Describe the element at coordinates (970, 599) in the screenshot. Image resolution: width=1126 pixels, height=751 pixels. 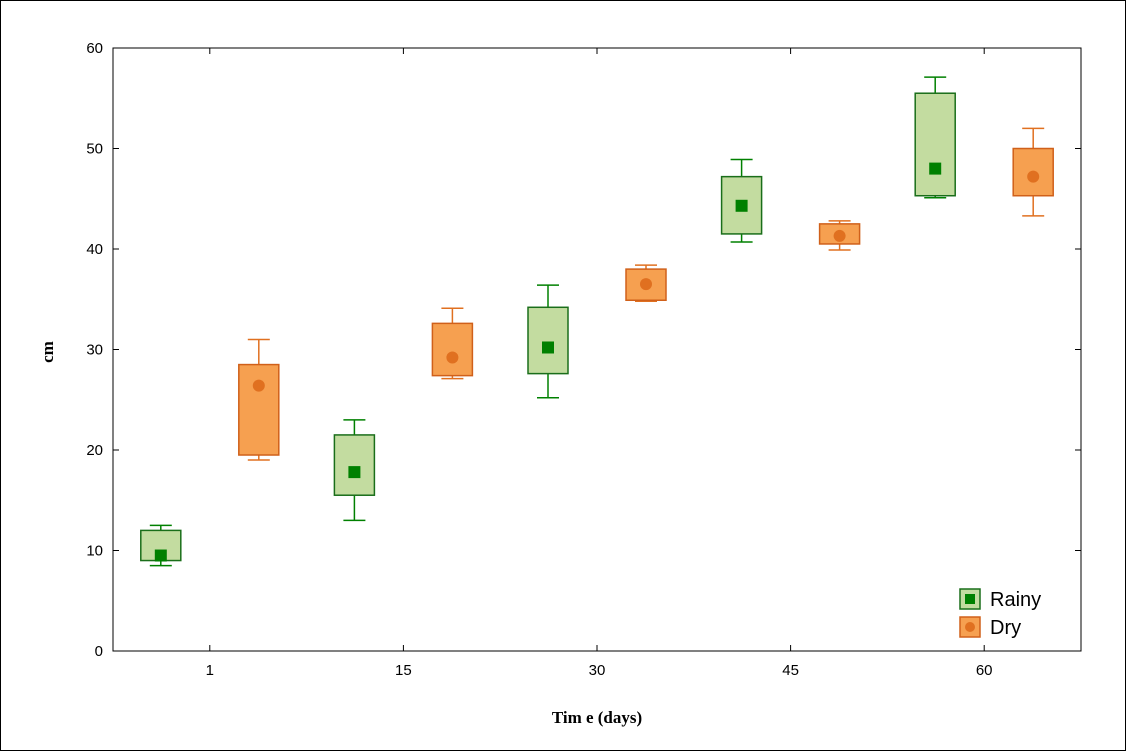
I see `legend-marker-rainy` at that location.